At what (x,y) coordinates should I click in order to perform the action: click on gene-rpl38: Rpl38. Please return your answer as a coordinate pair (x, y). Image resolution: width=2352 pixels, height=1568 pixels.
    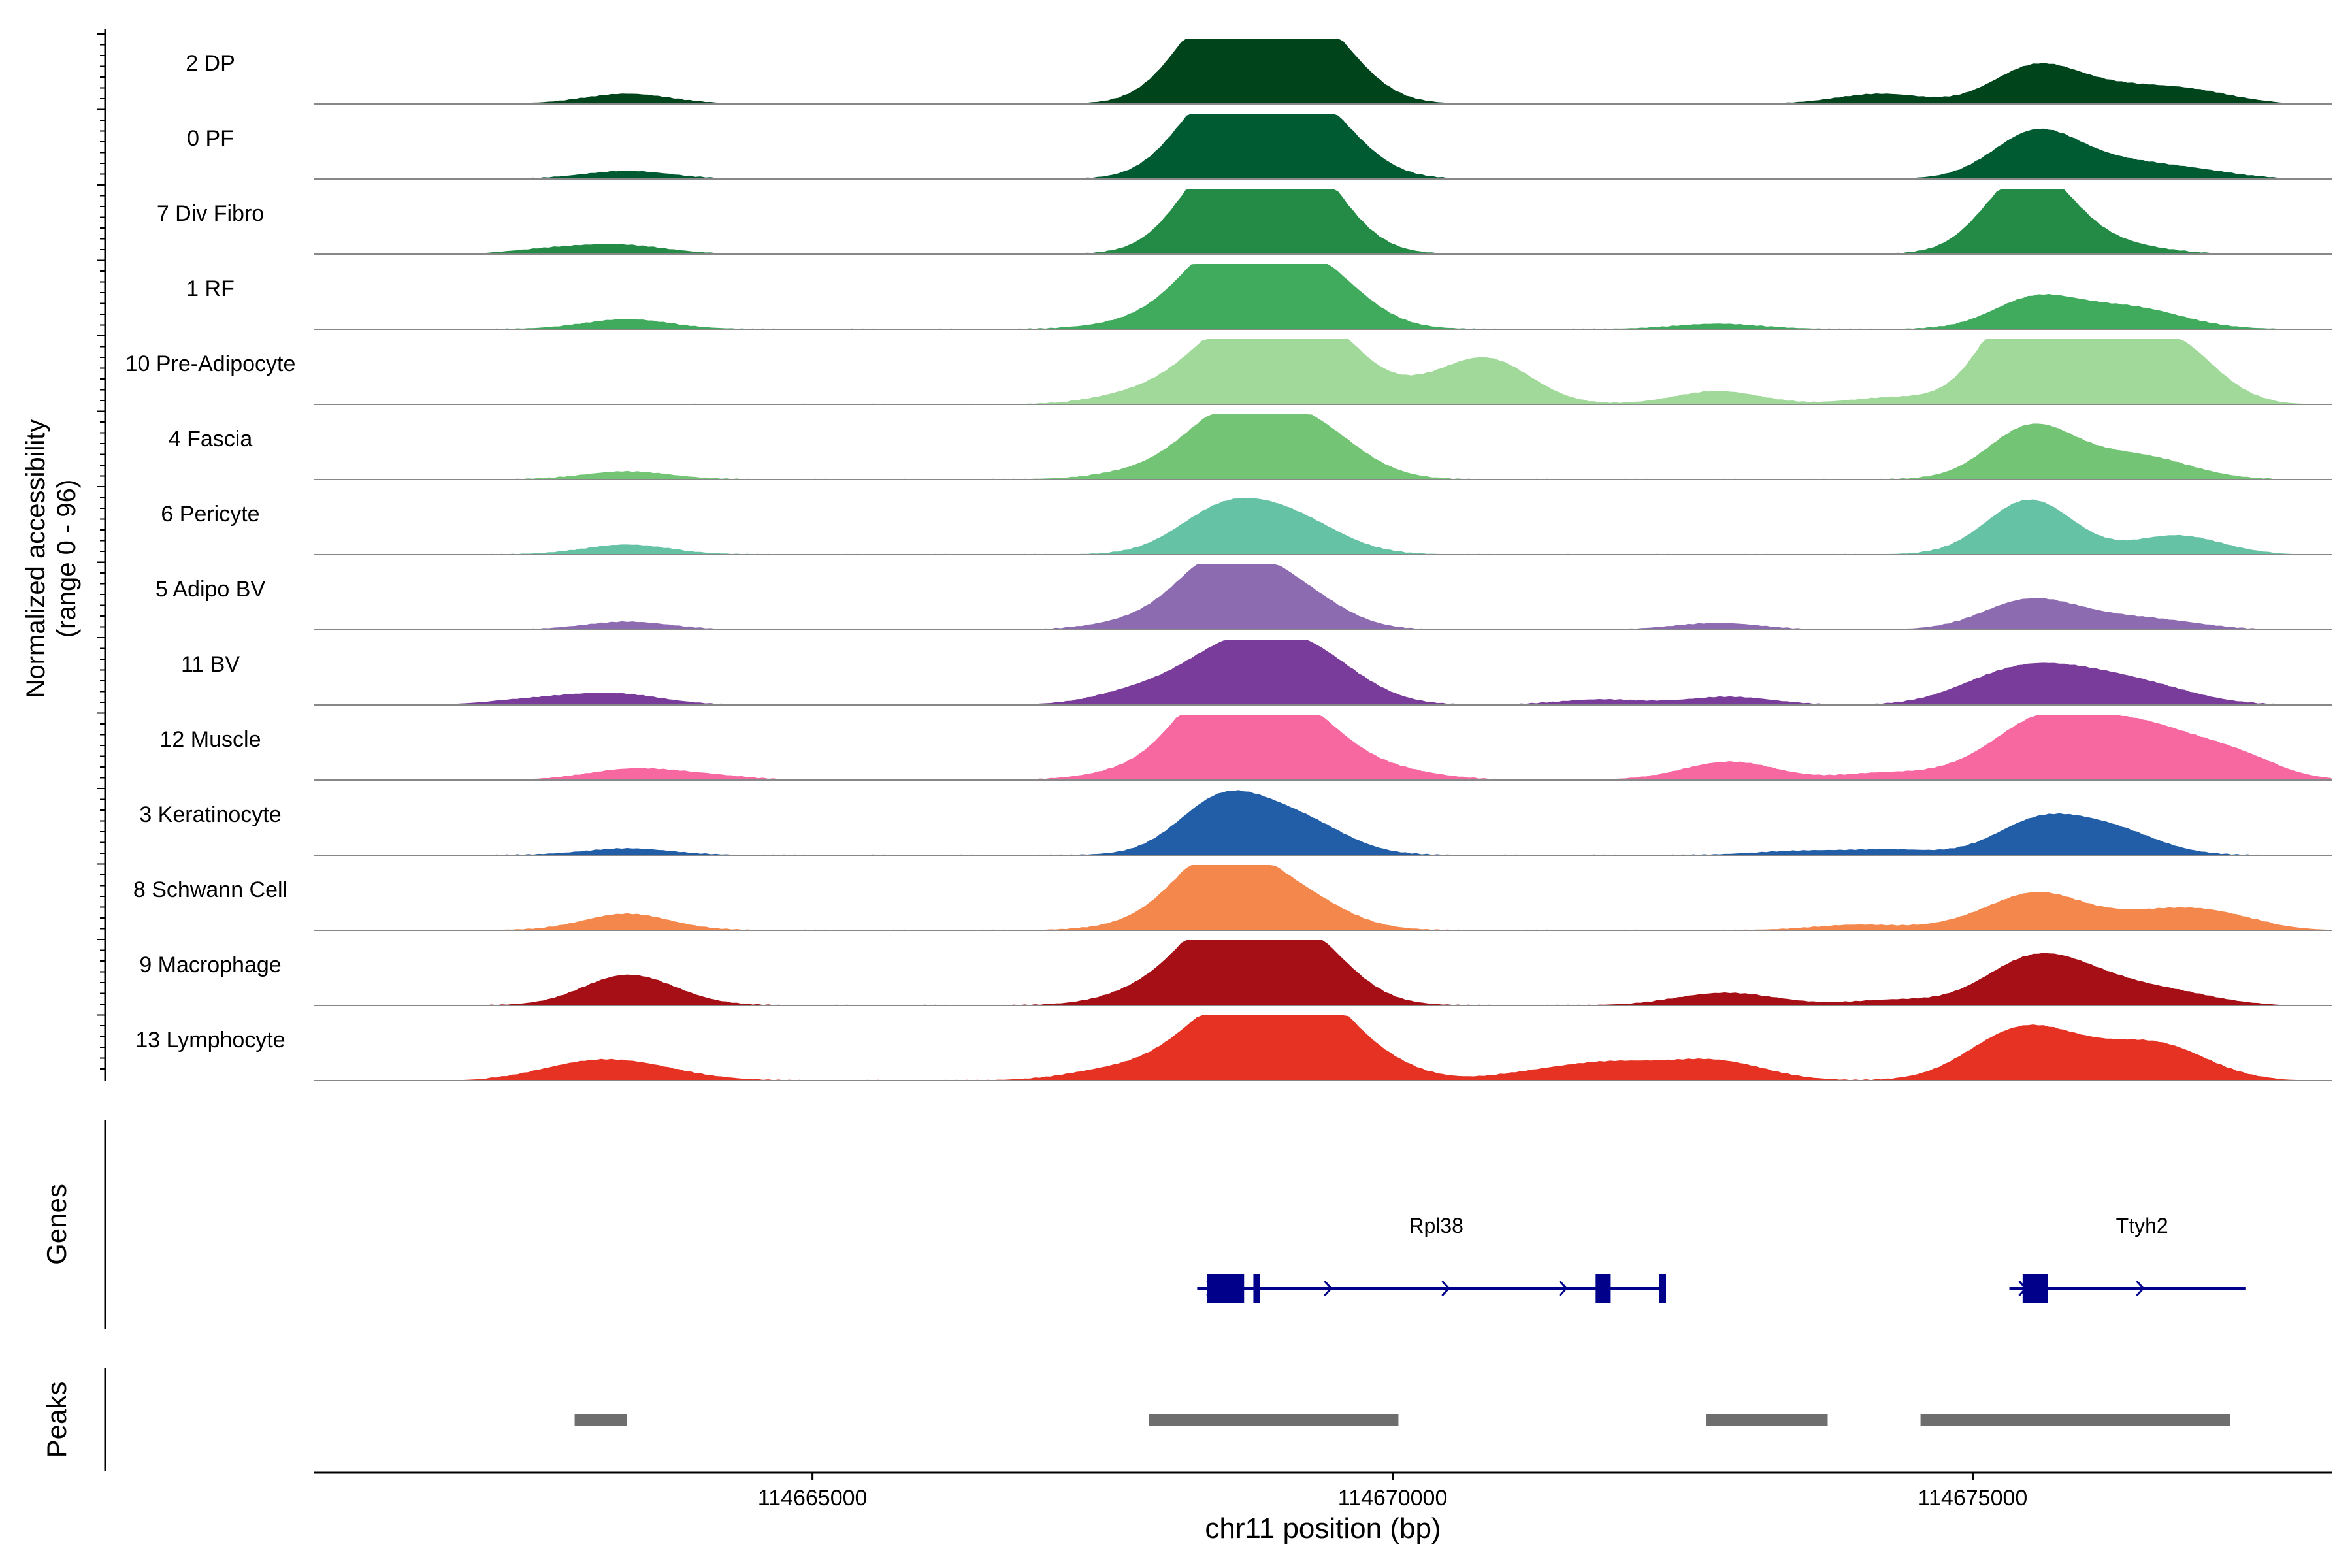
    Looking at the image, I should click on (1431, 1258).